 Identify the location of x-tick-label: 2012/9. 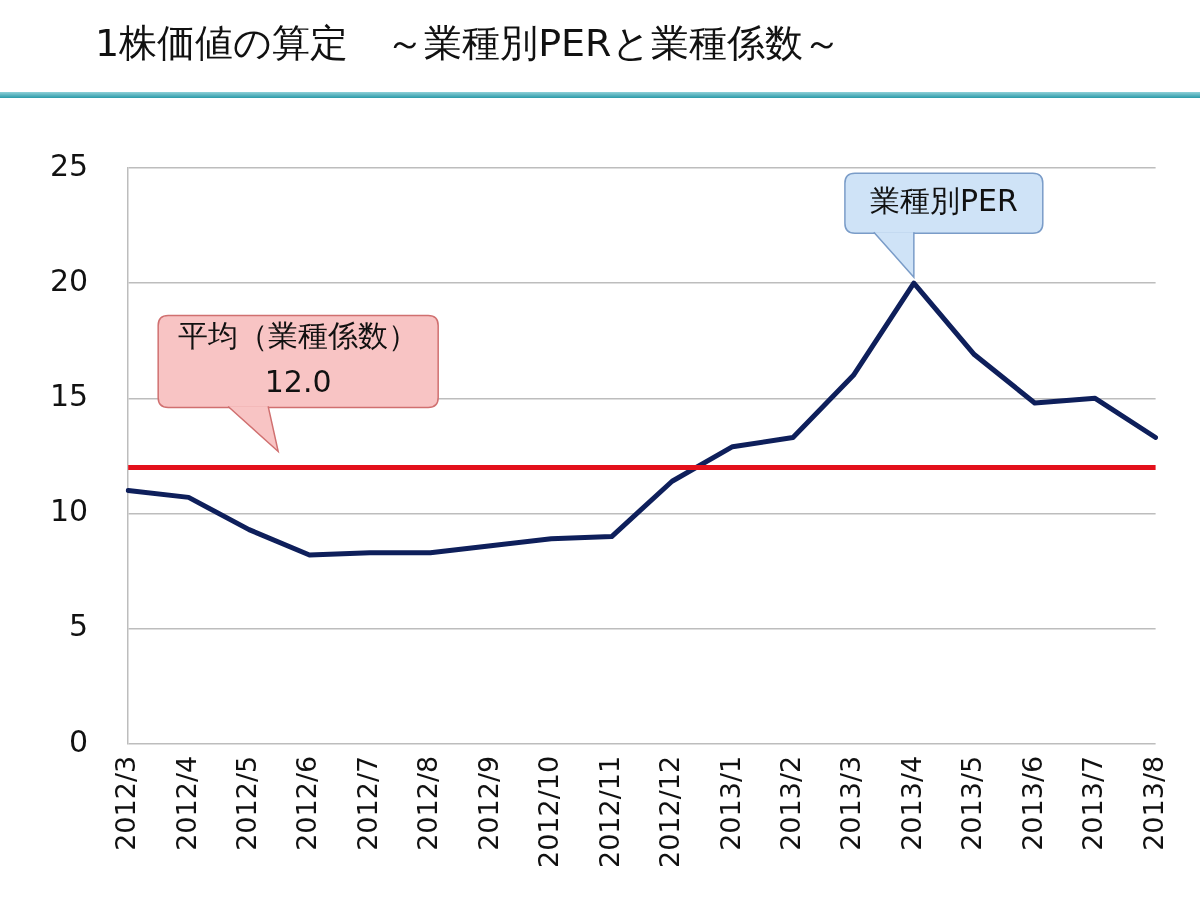
(488, 803).